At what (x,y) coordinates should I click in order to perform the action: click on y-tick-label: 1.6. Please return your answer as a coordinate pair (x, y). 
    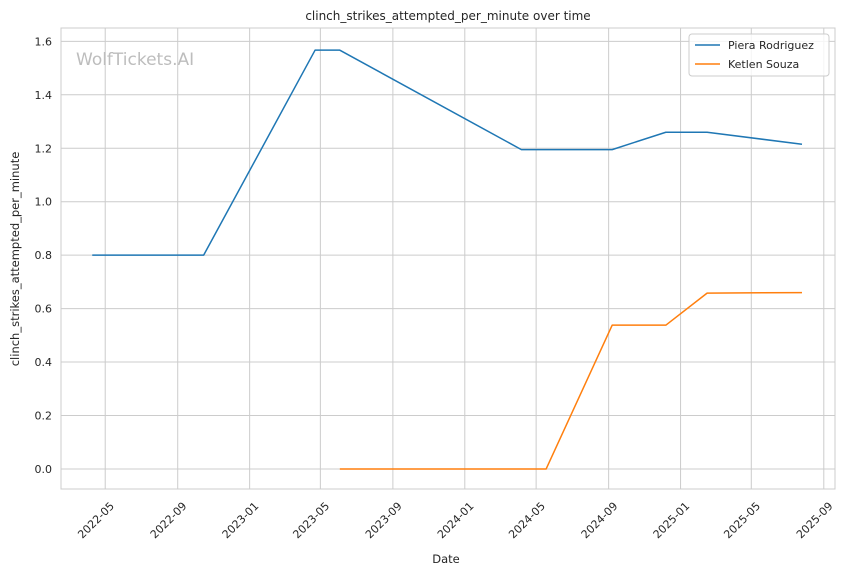
    Looking at the image, I should click on (44, 41).